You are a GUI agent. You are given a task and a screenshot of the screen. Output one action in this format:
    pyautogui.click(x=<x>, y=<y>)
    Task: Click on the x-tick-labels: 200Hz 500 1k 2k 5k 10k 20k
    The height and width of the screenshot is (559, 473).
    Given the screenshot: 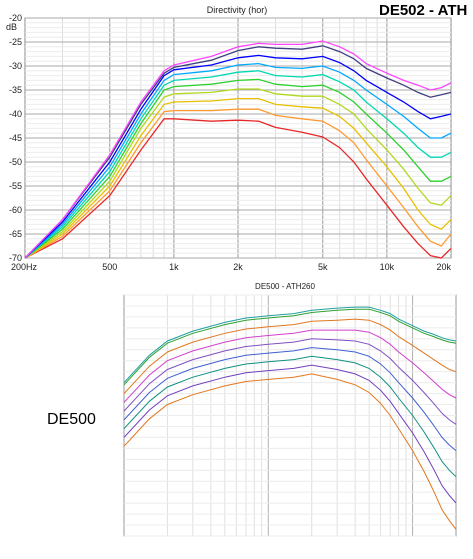 What is the action you would take?
    pyautogui.click(x=231, y=267)
    